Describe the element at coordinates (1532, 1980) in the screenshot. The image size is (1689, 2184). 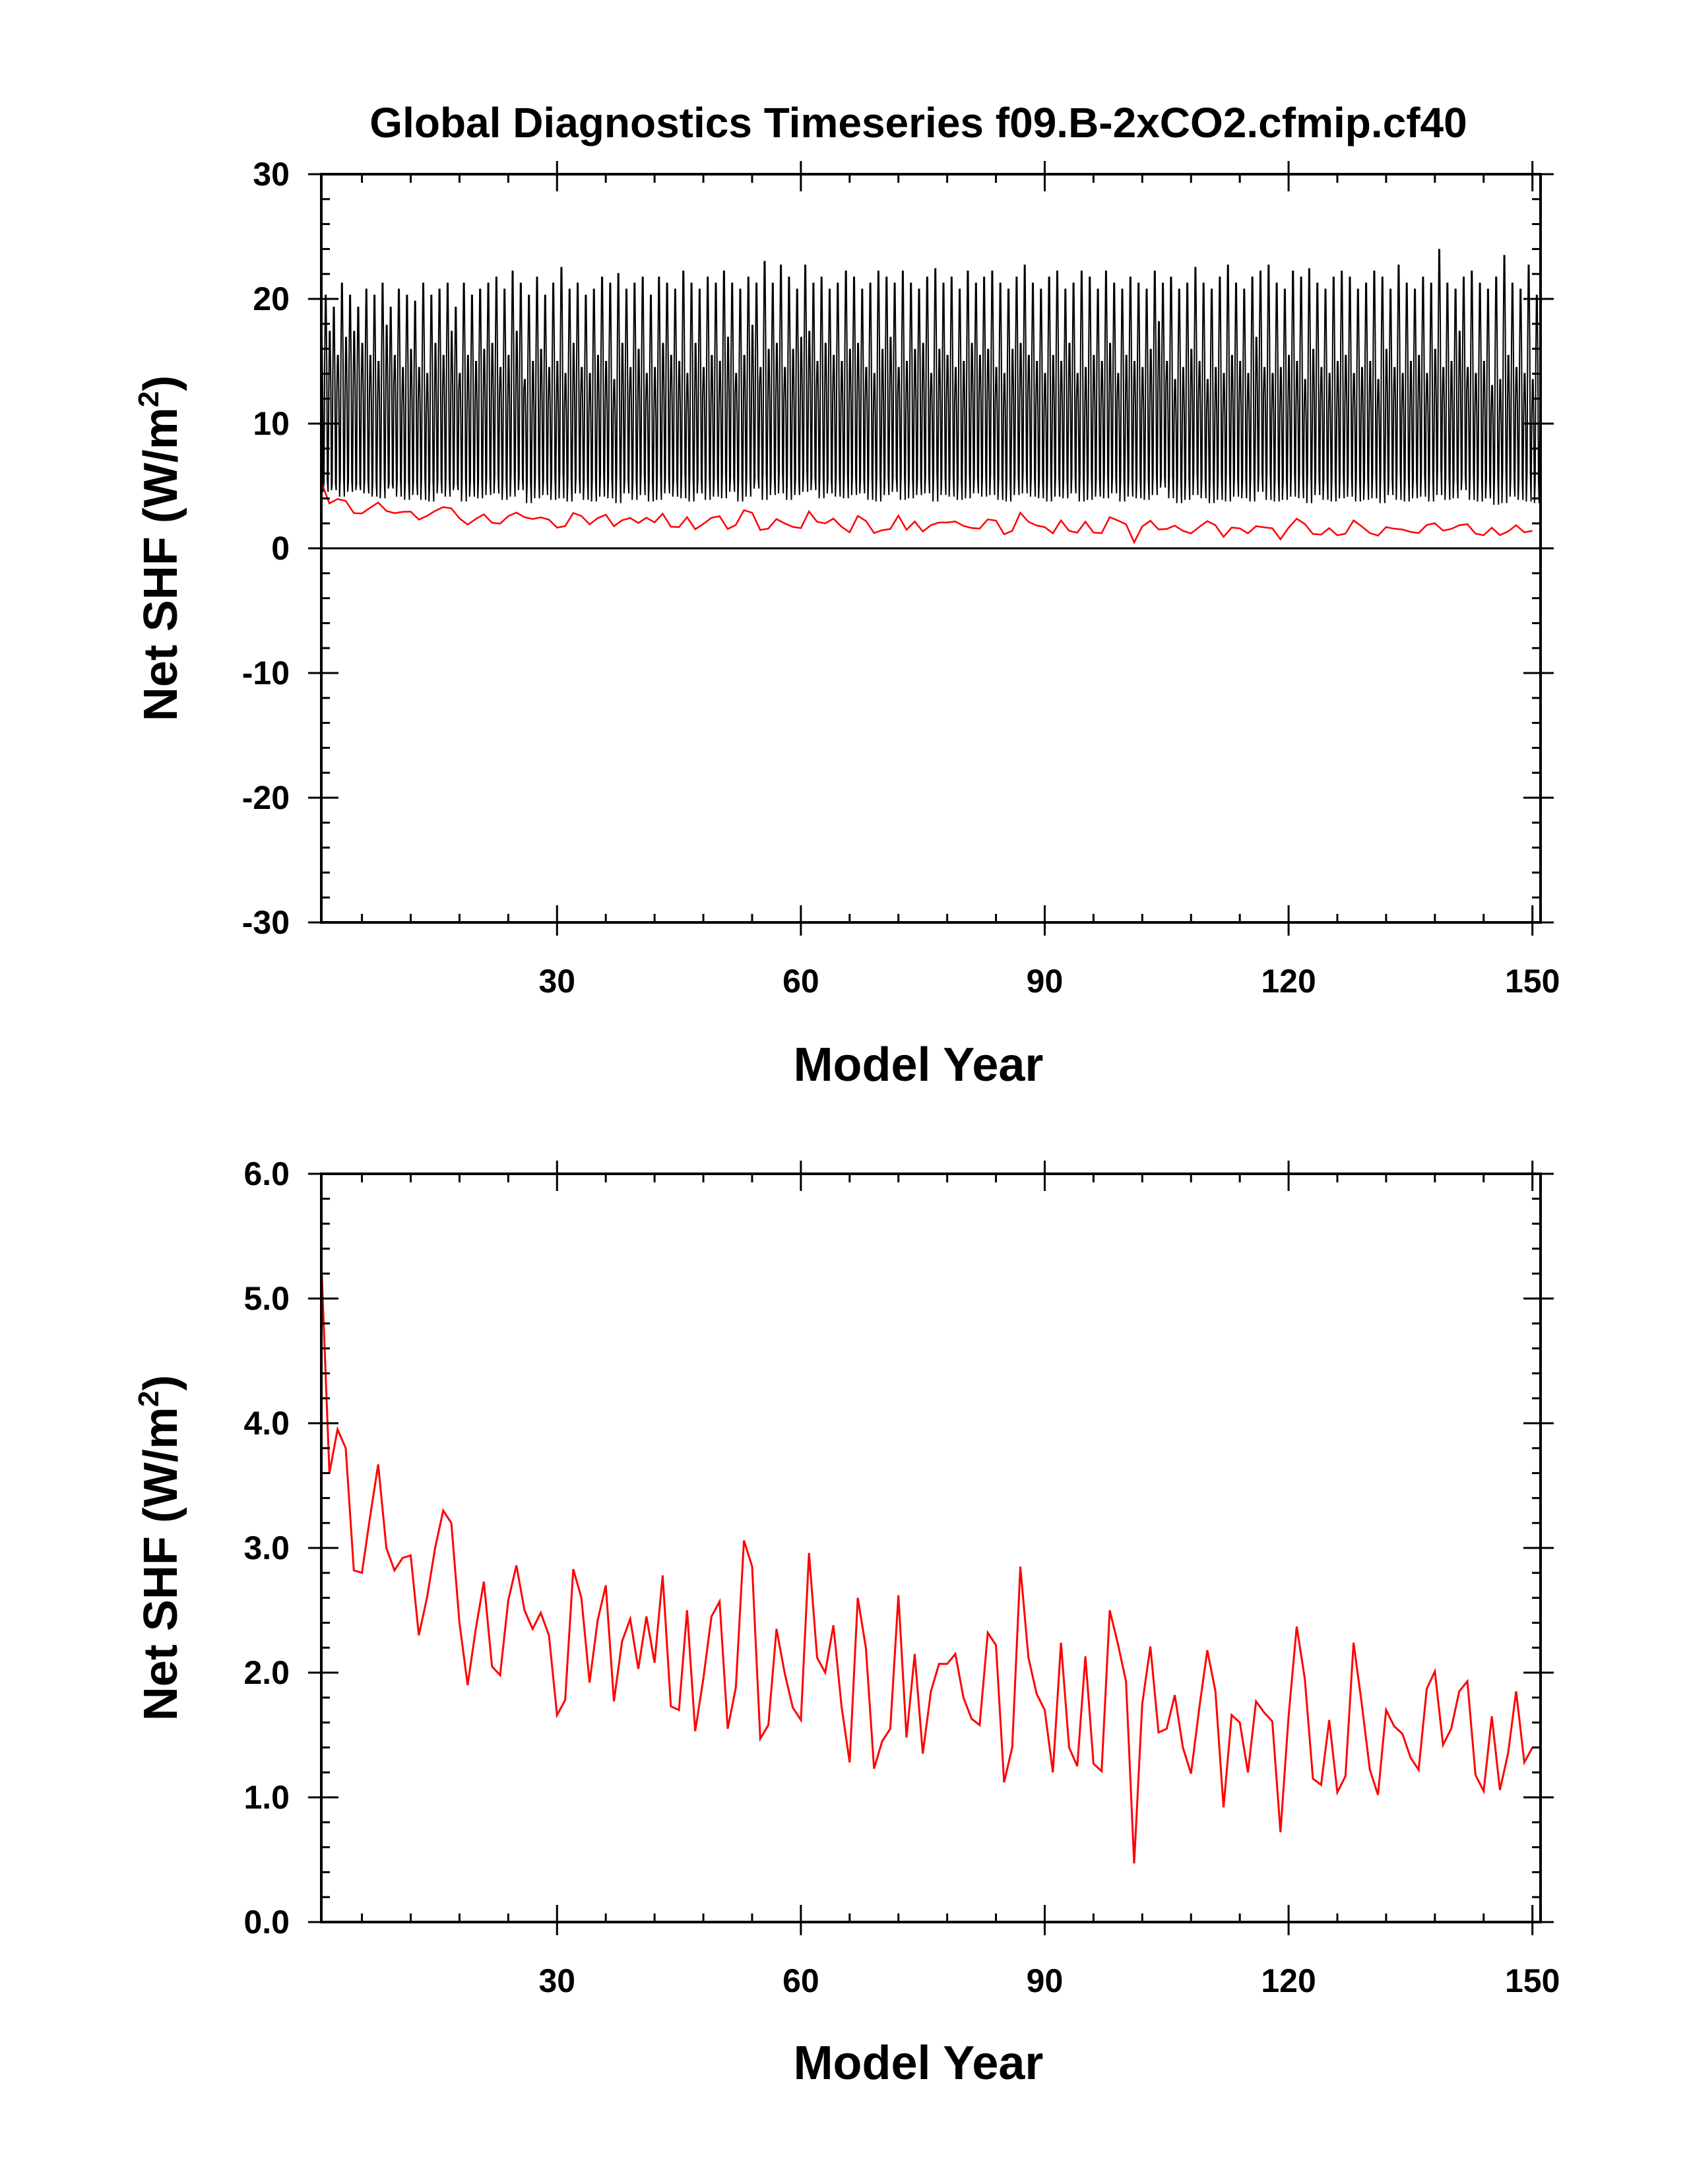
I see `bottom-x-tick-label: 150` at that location.